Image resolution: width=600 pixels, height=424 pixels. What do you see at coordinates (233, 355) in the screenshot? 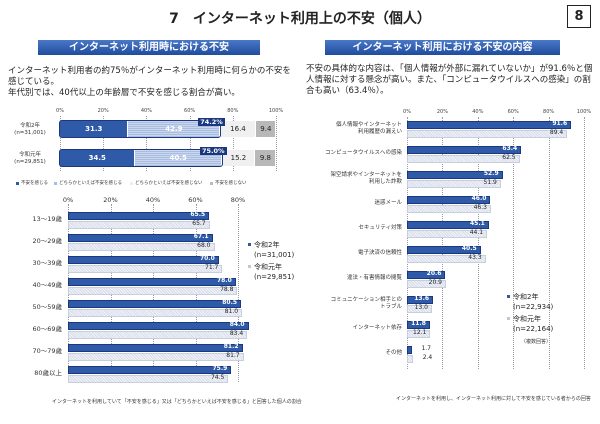
I see `data-label: 81.7` at bounding box center [233, 355].